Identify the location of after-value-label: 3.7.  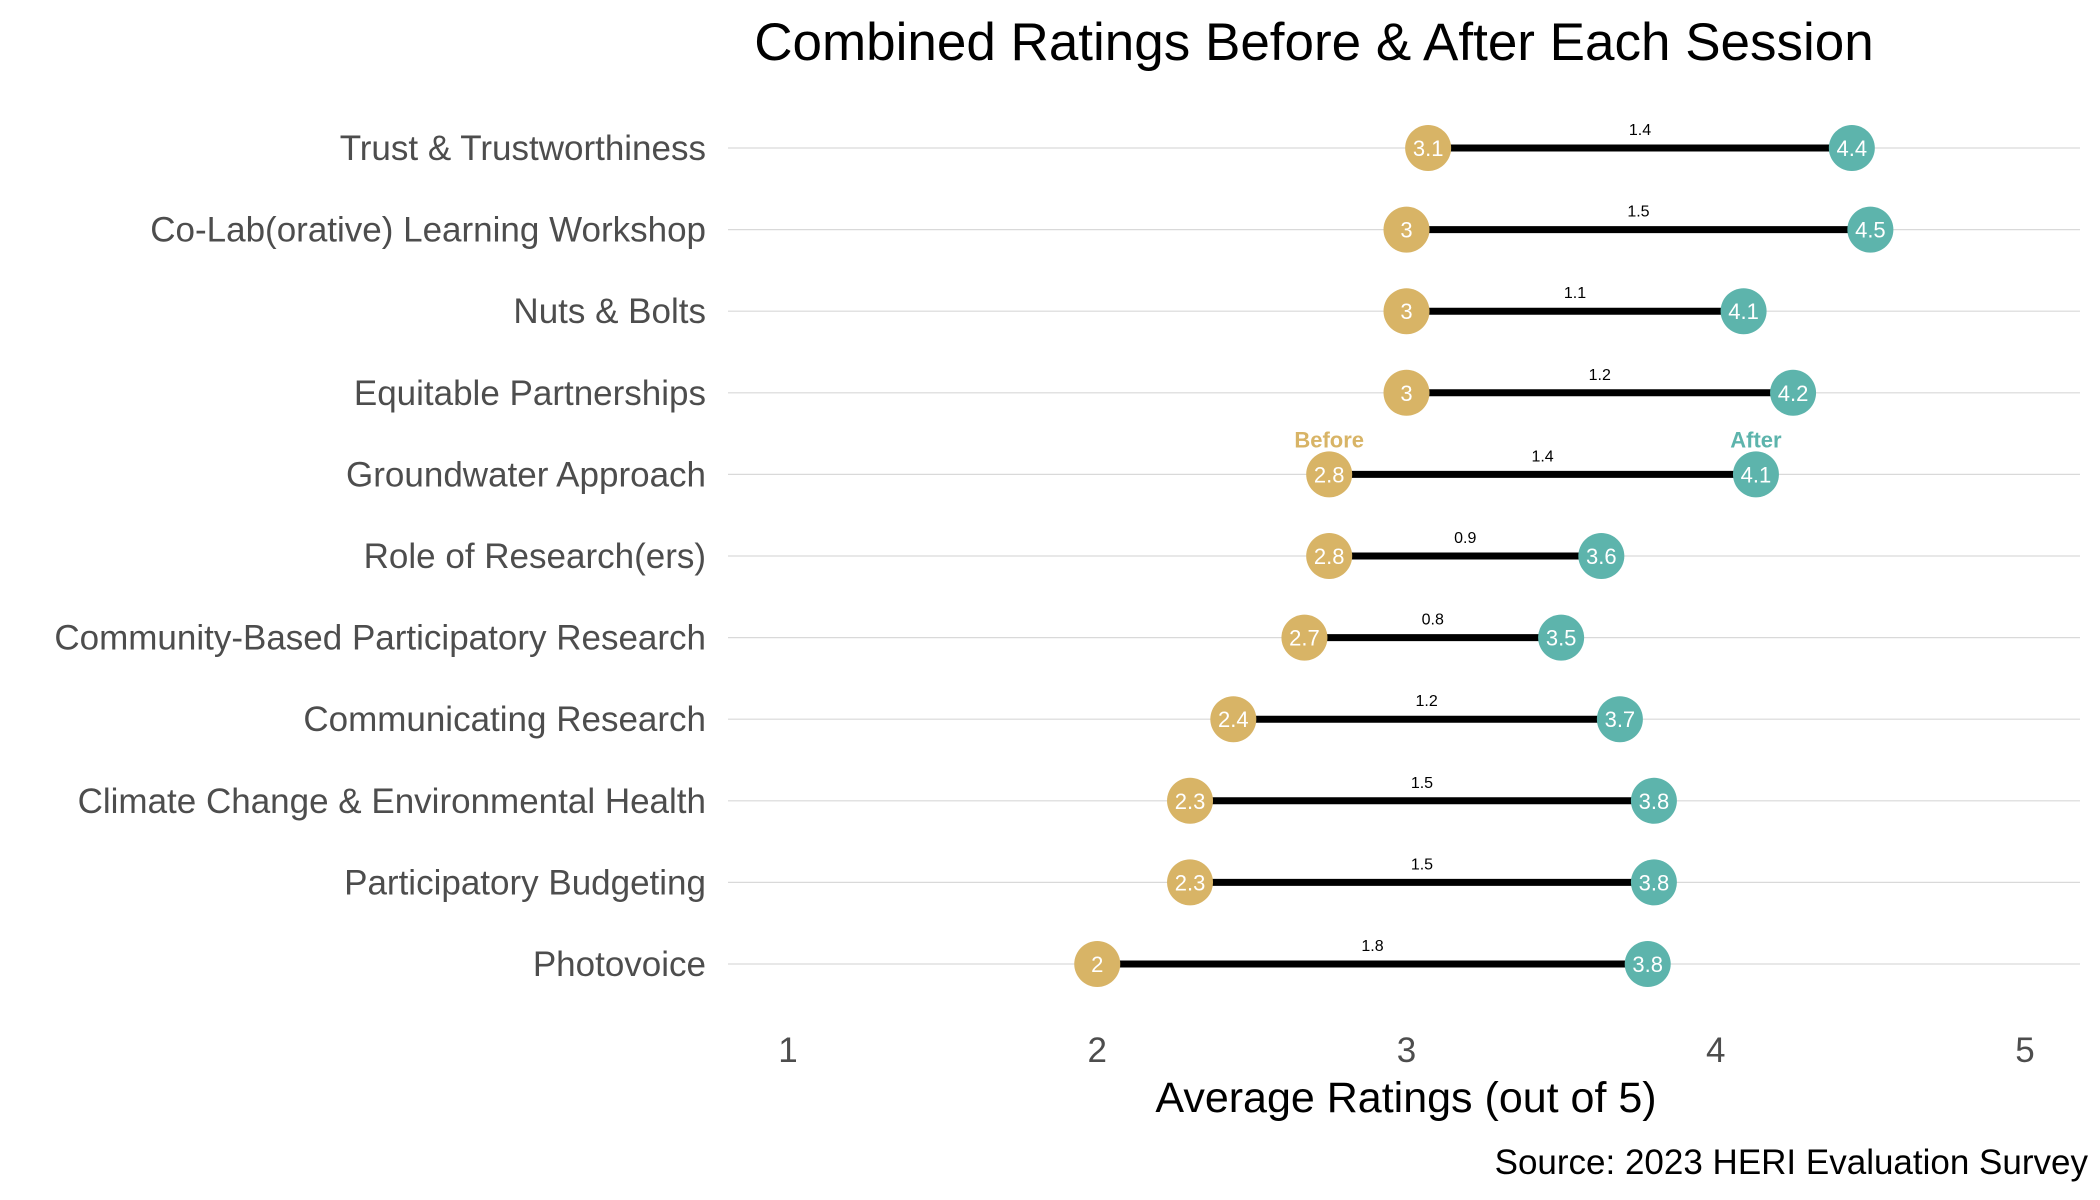
(1620, 719).